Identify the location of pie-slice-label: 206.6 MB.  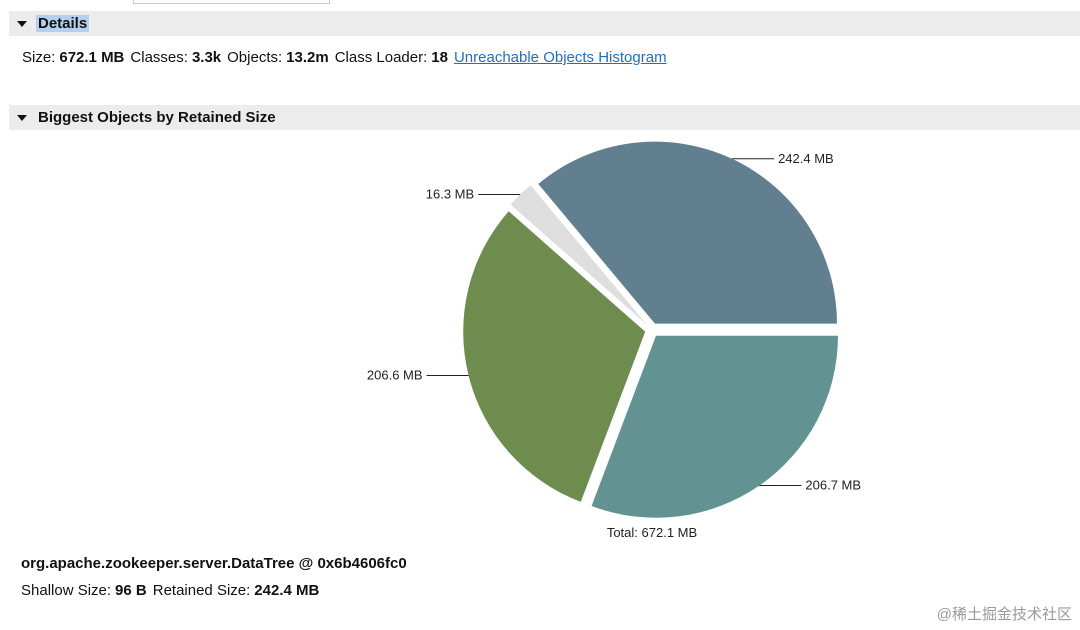
(395, 374).